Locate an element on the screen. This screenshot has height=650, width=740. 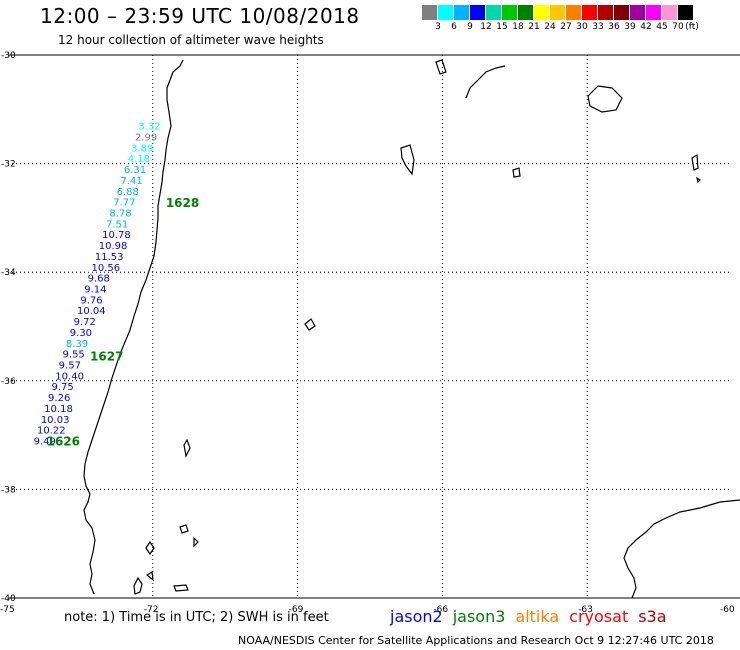
wave-height-label: 9.30 is located at coordinates (81, 333).